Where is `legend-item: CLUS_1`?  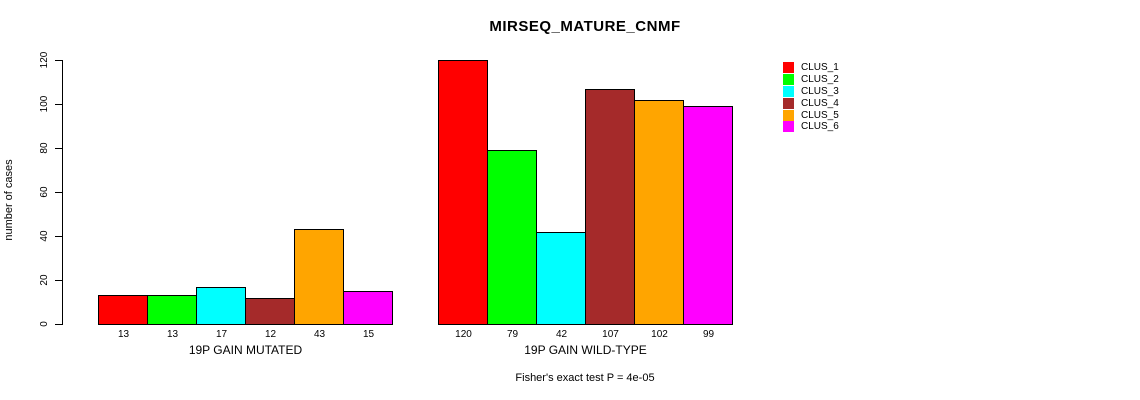 legend-item: CLUS_1 is located at coordinates (811, 68).